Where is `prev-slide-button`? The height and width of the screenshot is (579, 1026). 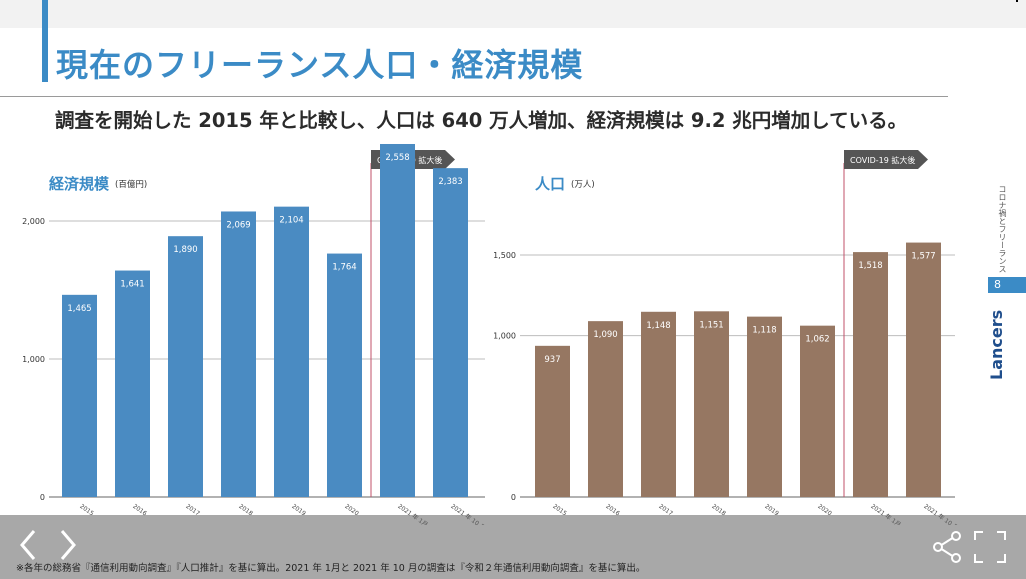
prev-slide-button is located at coordinates (29, 545).